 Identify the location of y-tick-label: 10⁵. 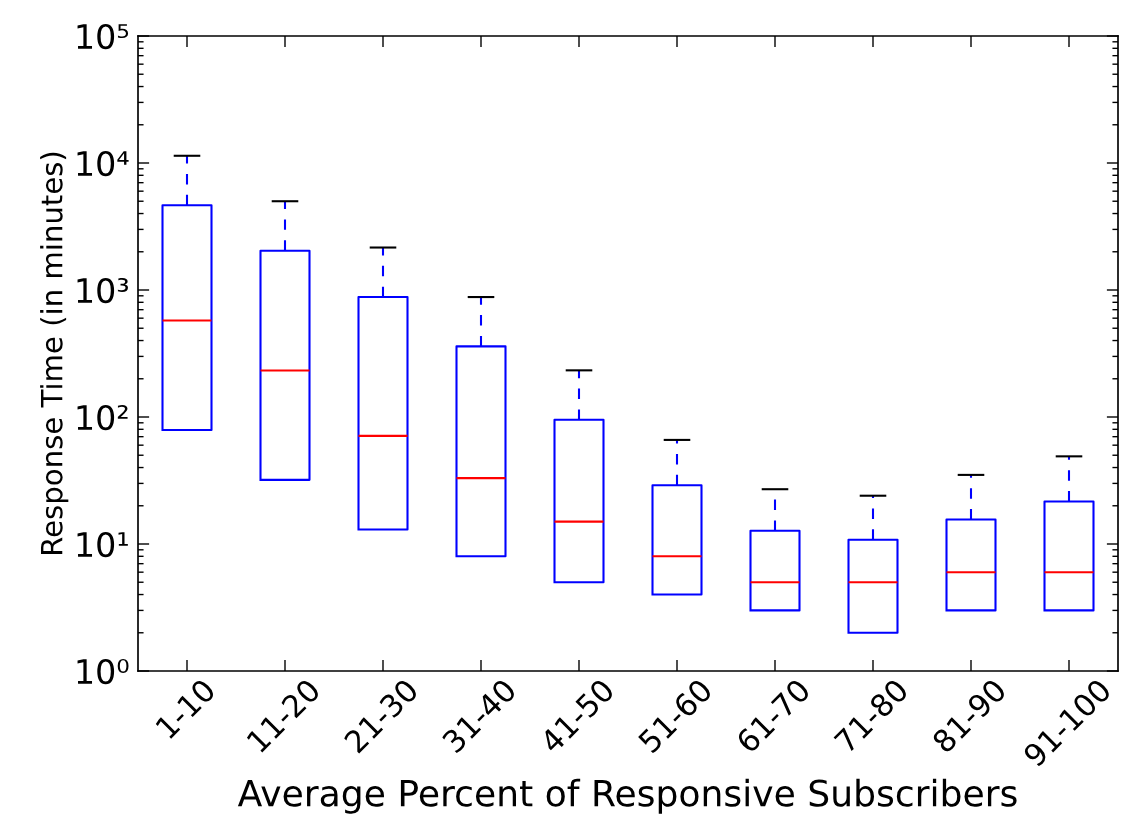
(103, 36).